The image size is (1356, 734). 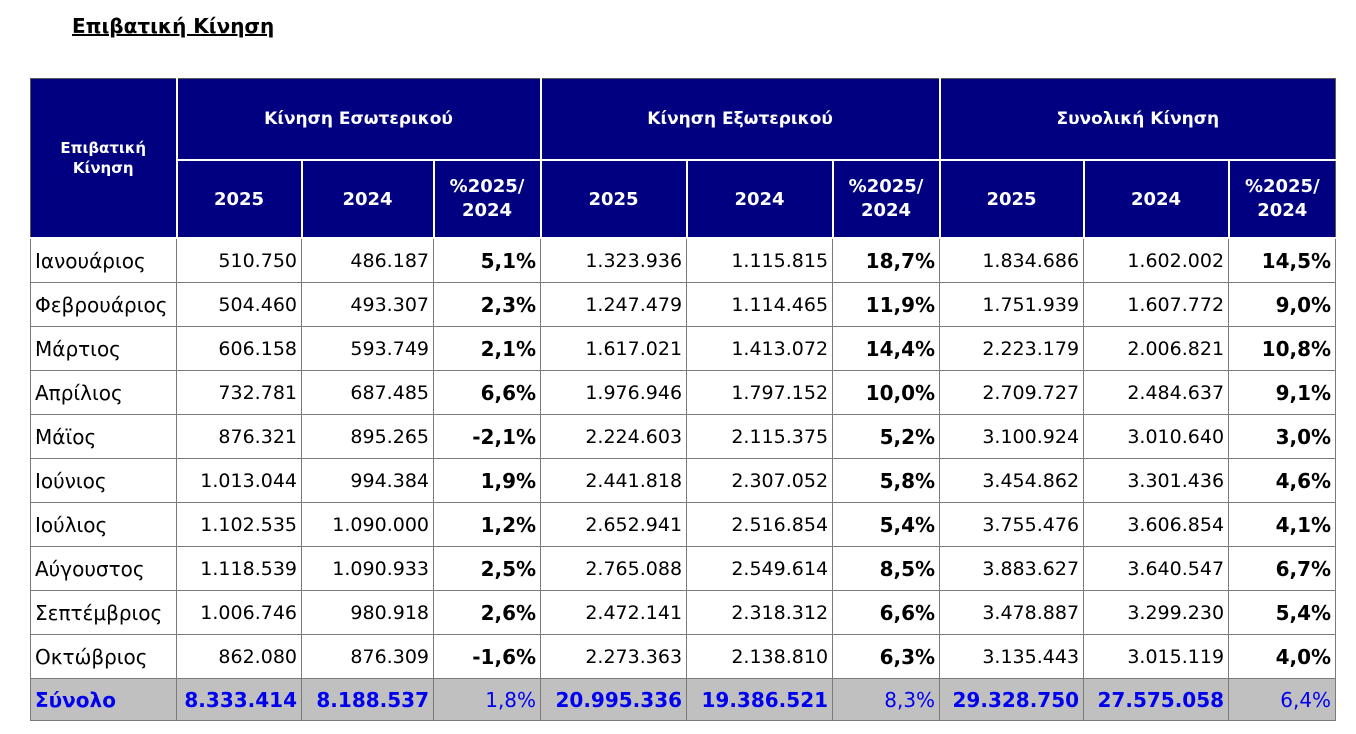 I want to click on international-2024-cell: 2.318.312, so click(x=760, y=612).